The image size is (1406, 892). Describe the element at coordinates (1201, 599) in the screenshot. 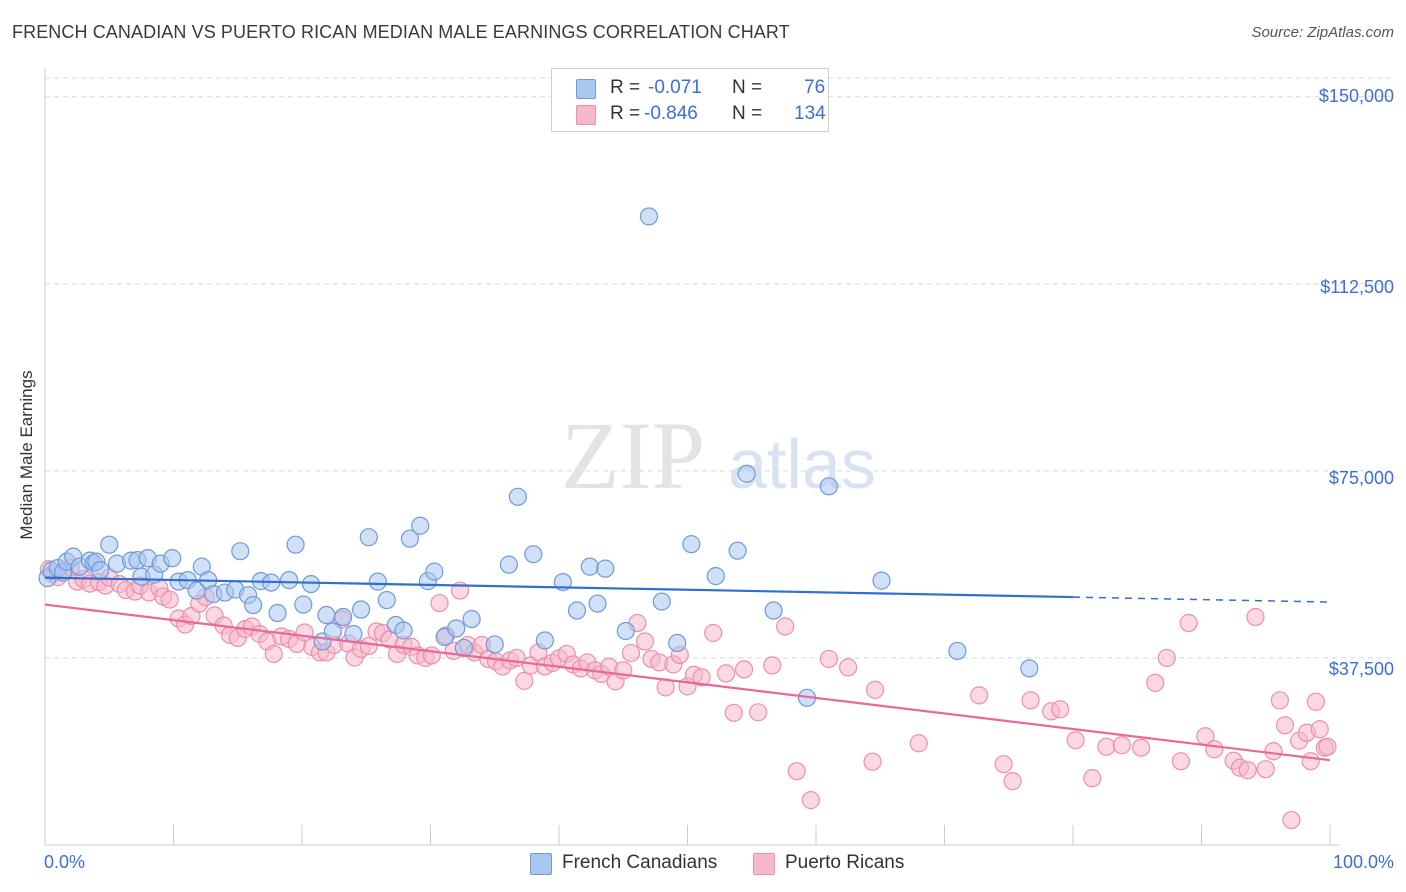

I see `french-canadians-trend-extension` at that location.